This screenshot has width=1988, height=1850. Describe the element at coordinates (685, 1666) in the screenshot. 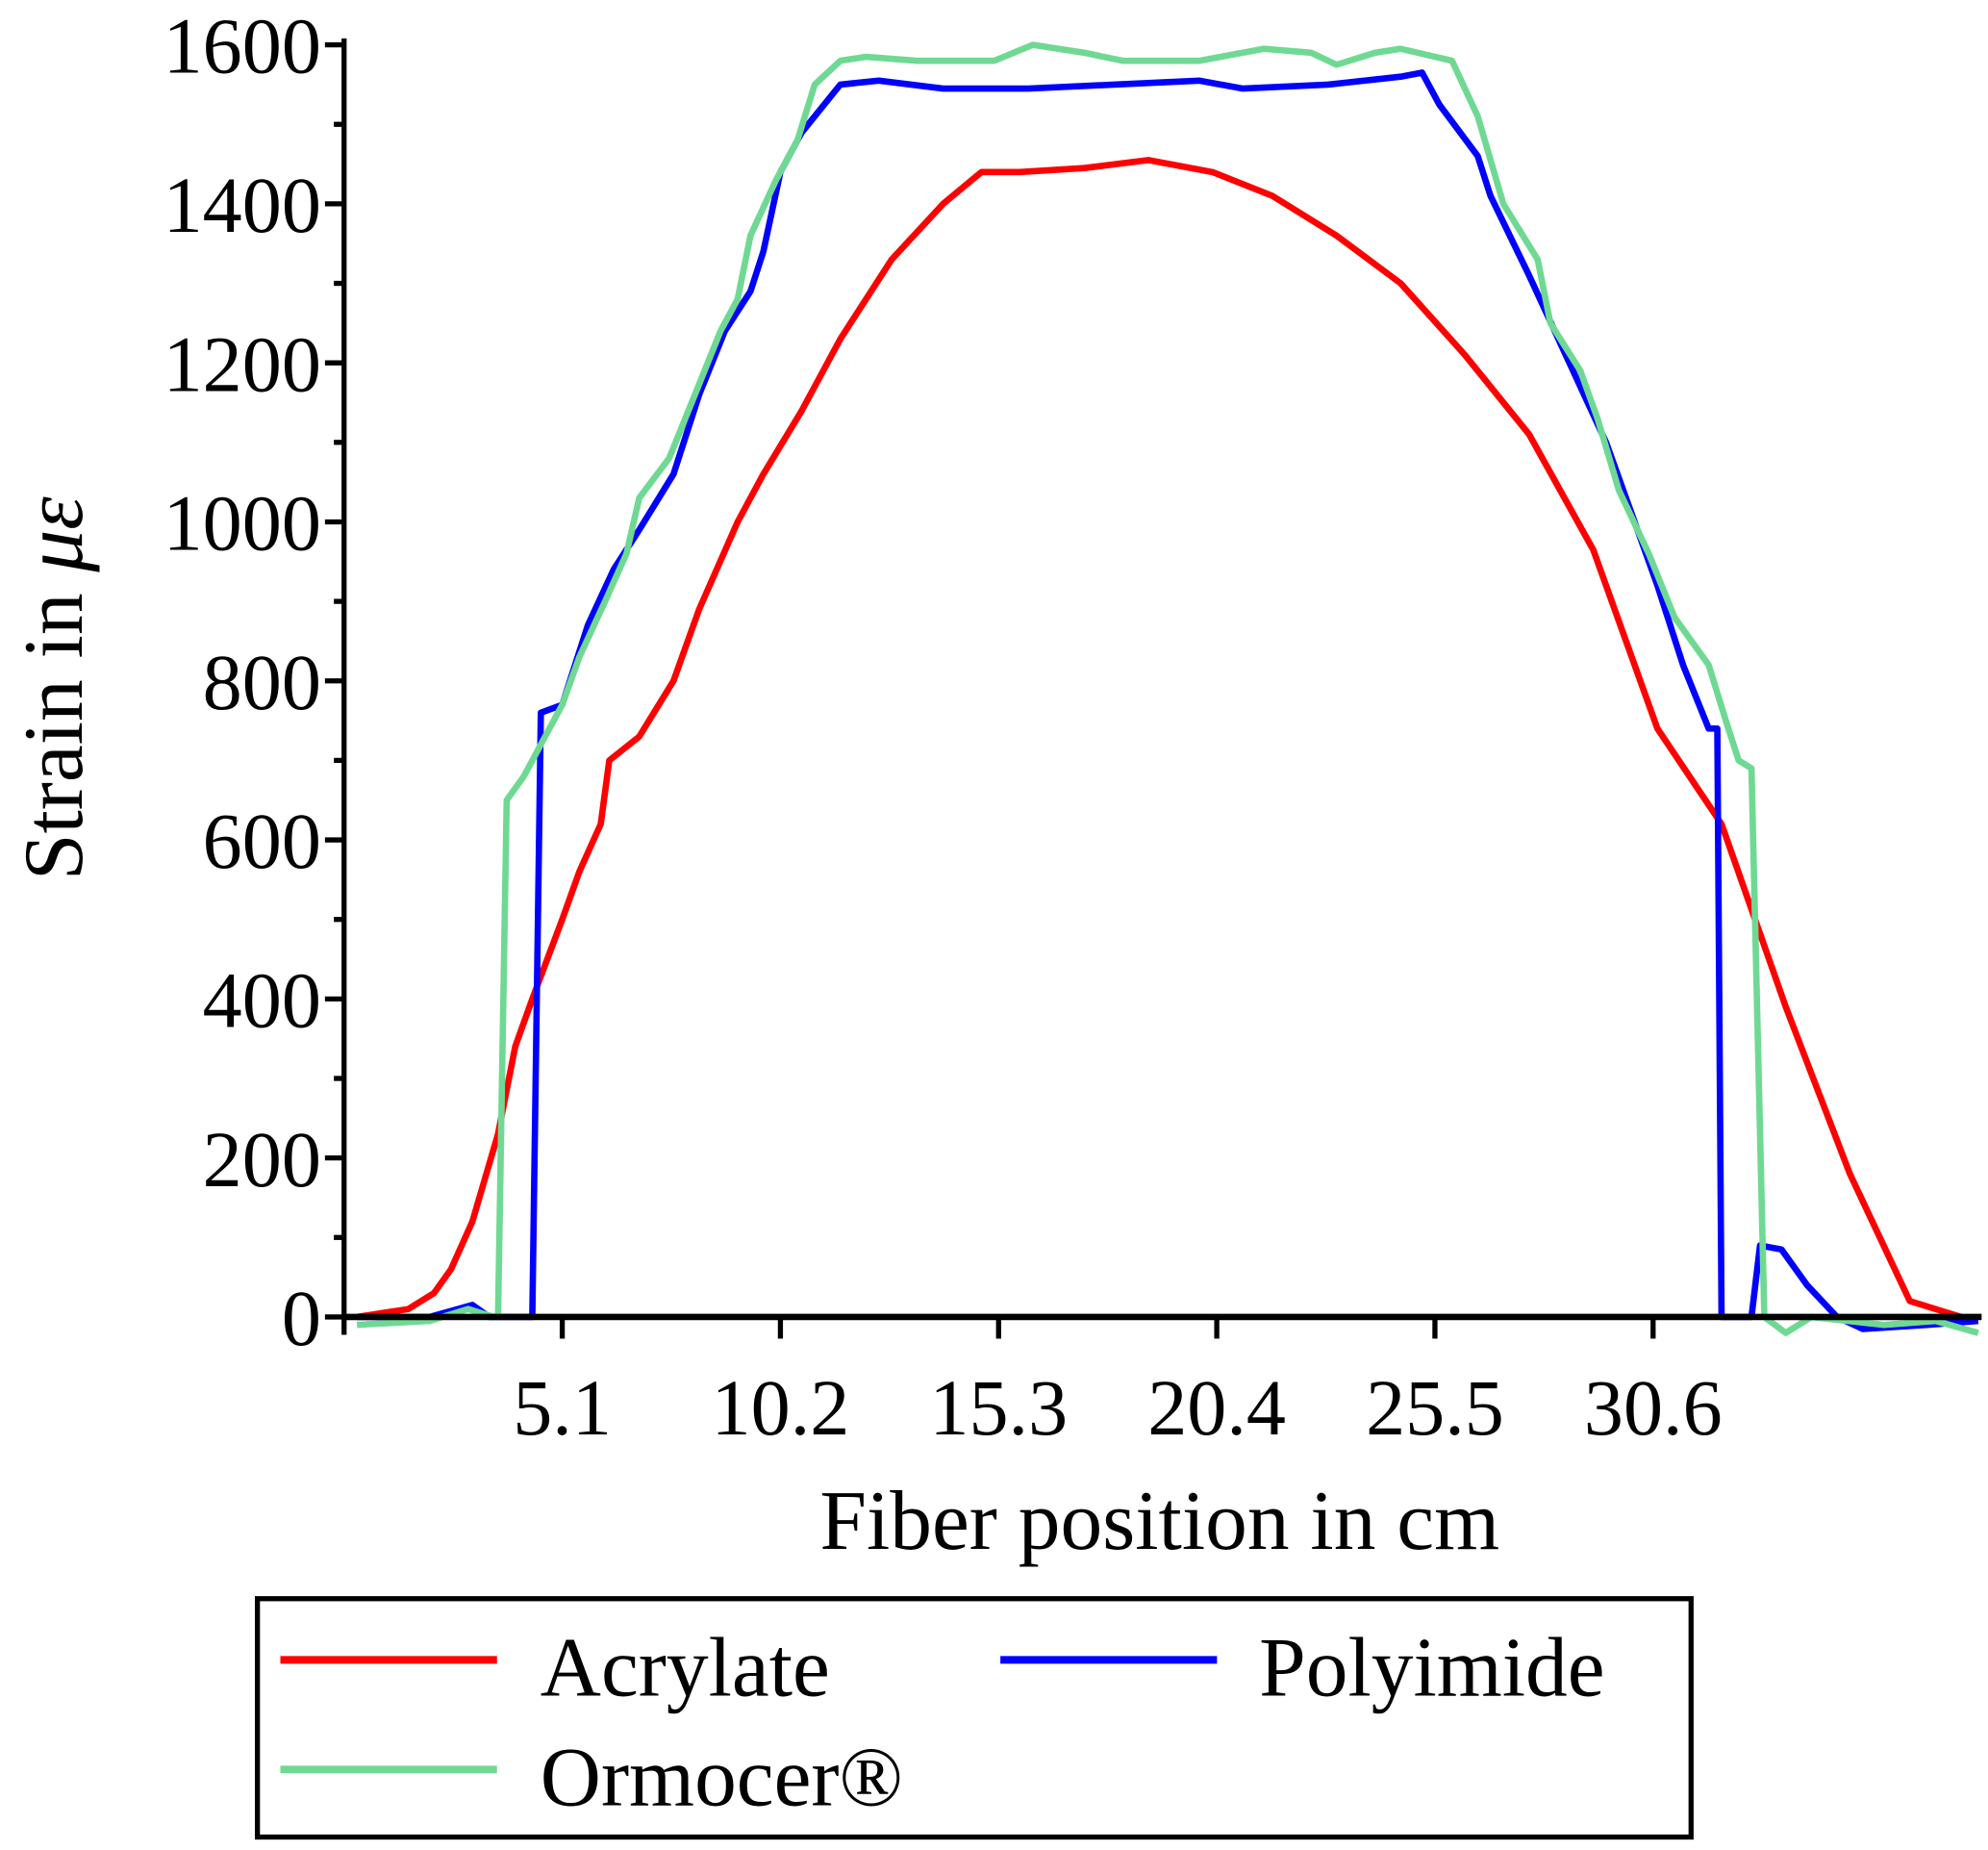

I see `legend-label-acrylate: Acrylate` at that location.